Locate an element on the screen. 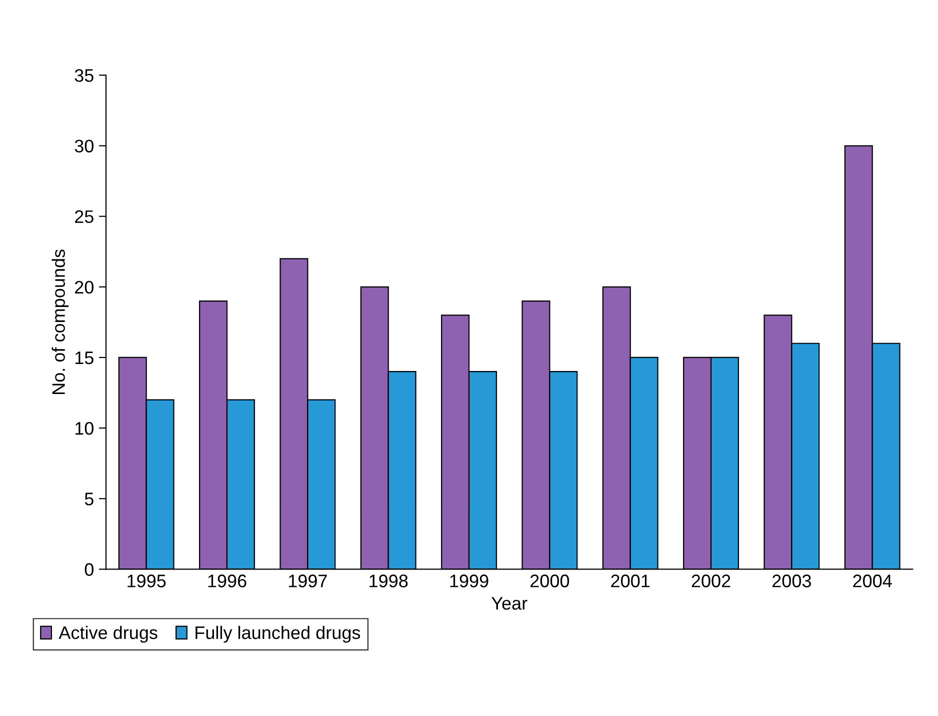 Image resolution: width=938 pixels, height=716 pixels. y-axis-title: No. of compounds is located at coordinates (60, 322).